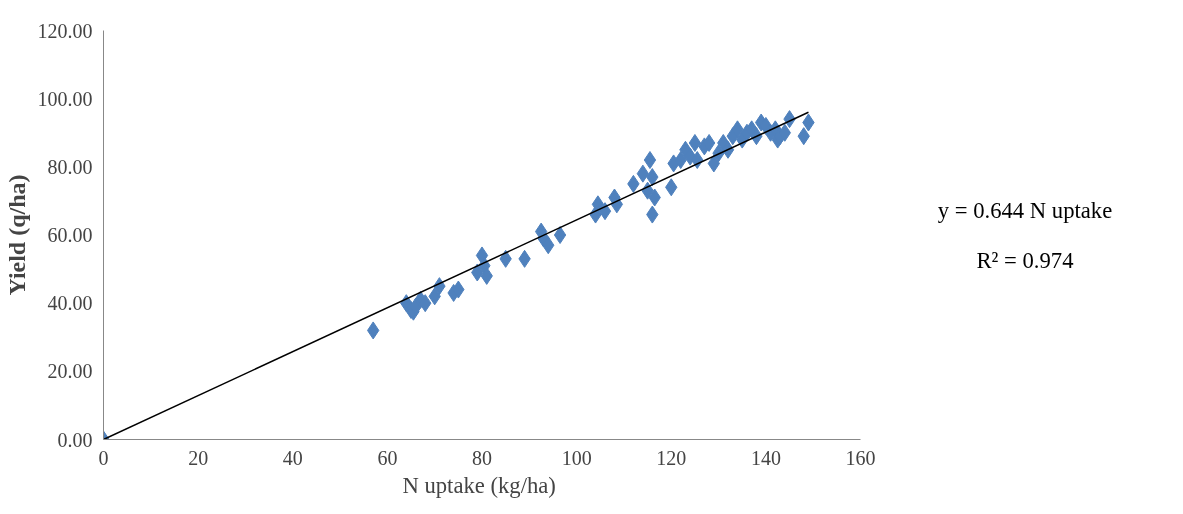 The image size is (1183, 514). I want to click on x-tick-label: 20, so click(198, 457).